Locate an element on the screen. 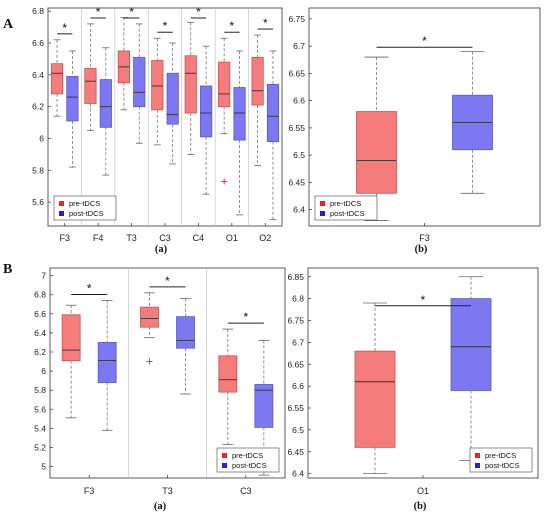  x-category-label: O2 is located at coordinates (265, 238).